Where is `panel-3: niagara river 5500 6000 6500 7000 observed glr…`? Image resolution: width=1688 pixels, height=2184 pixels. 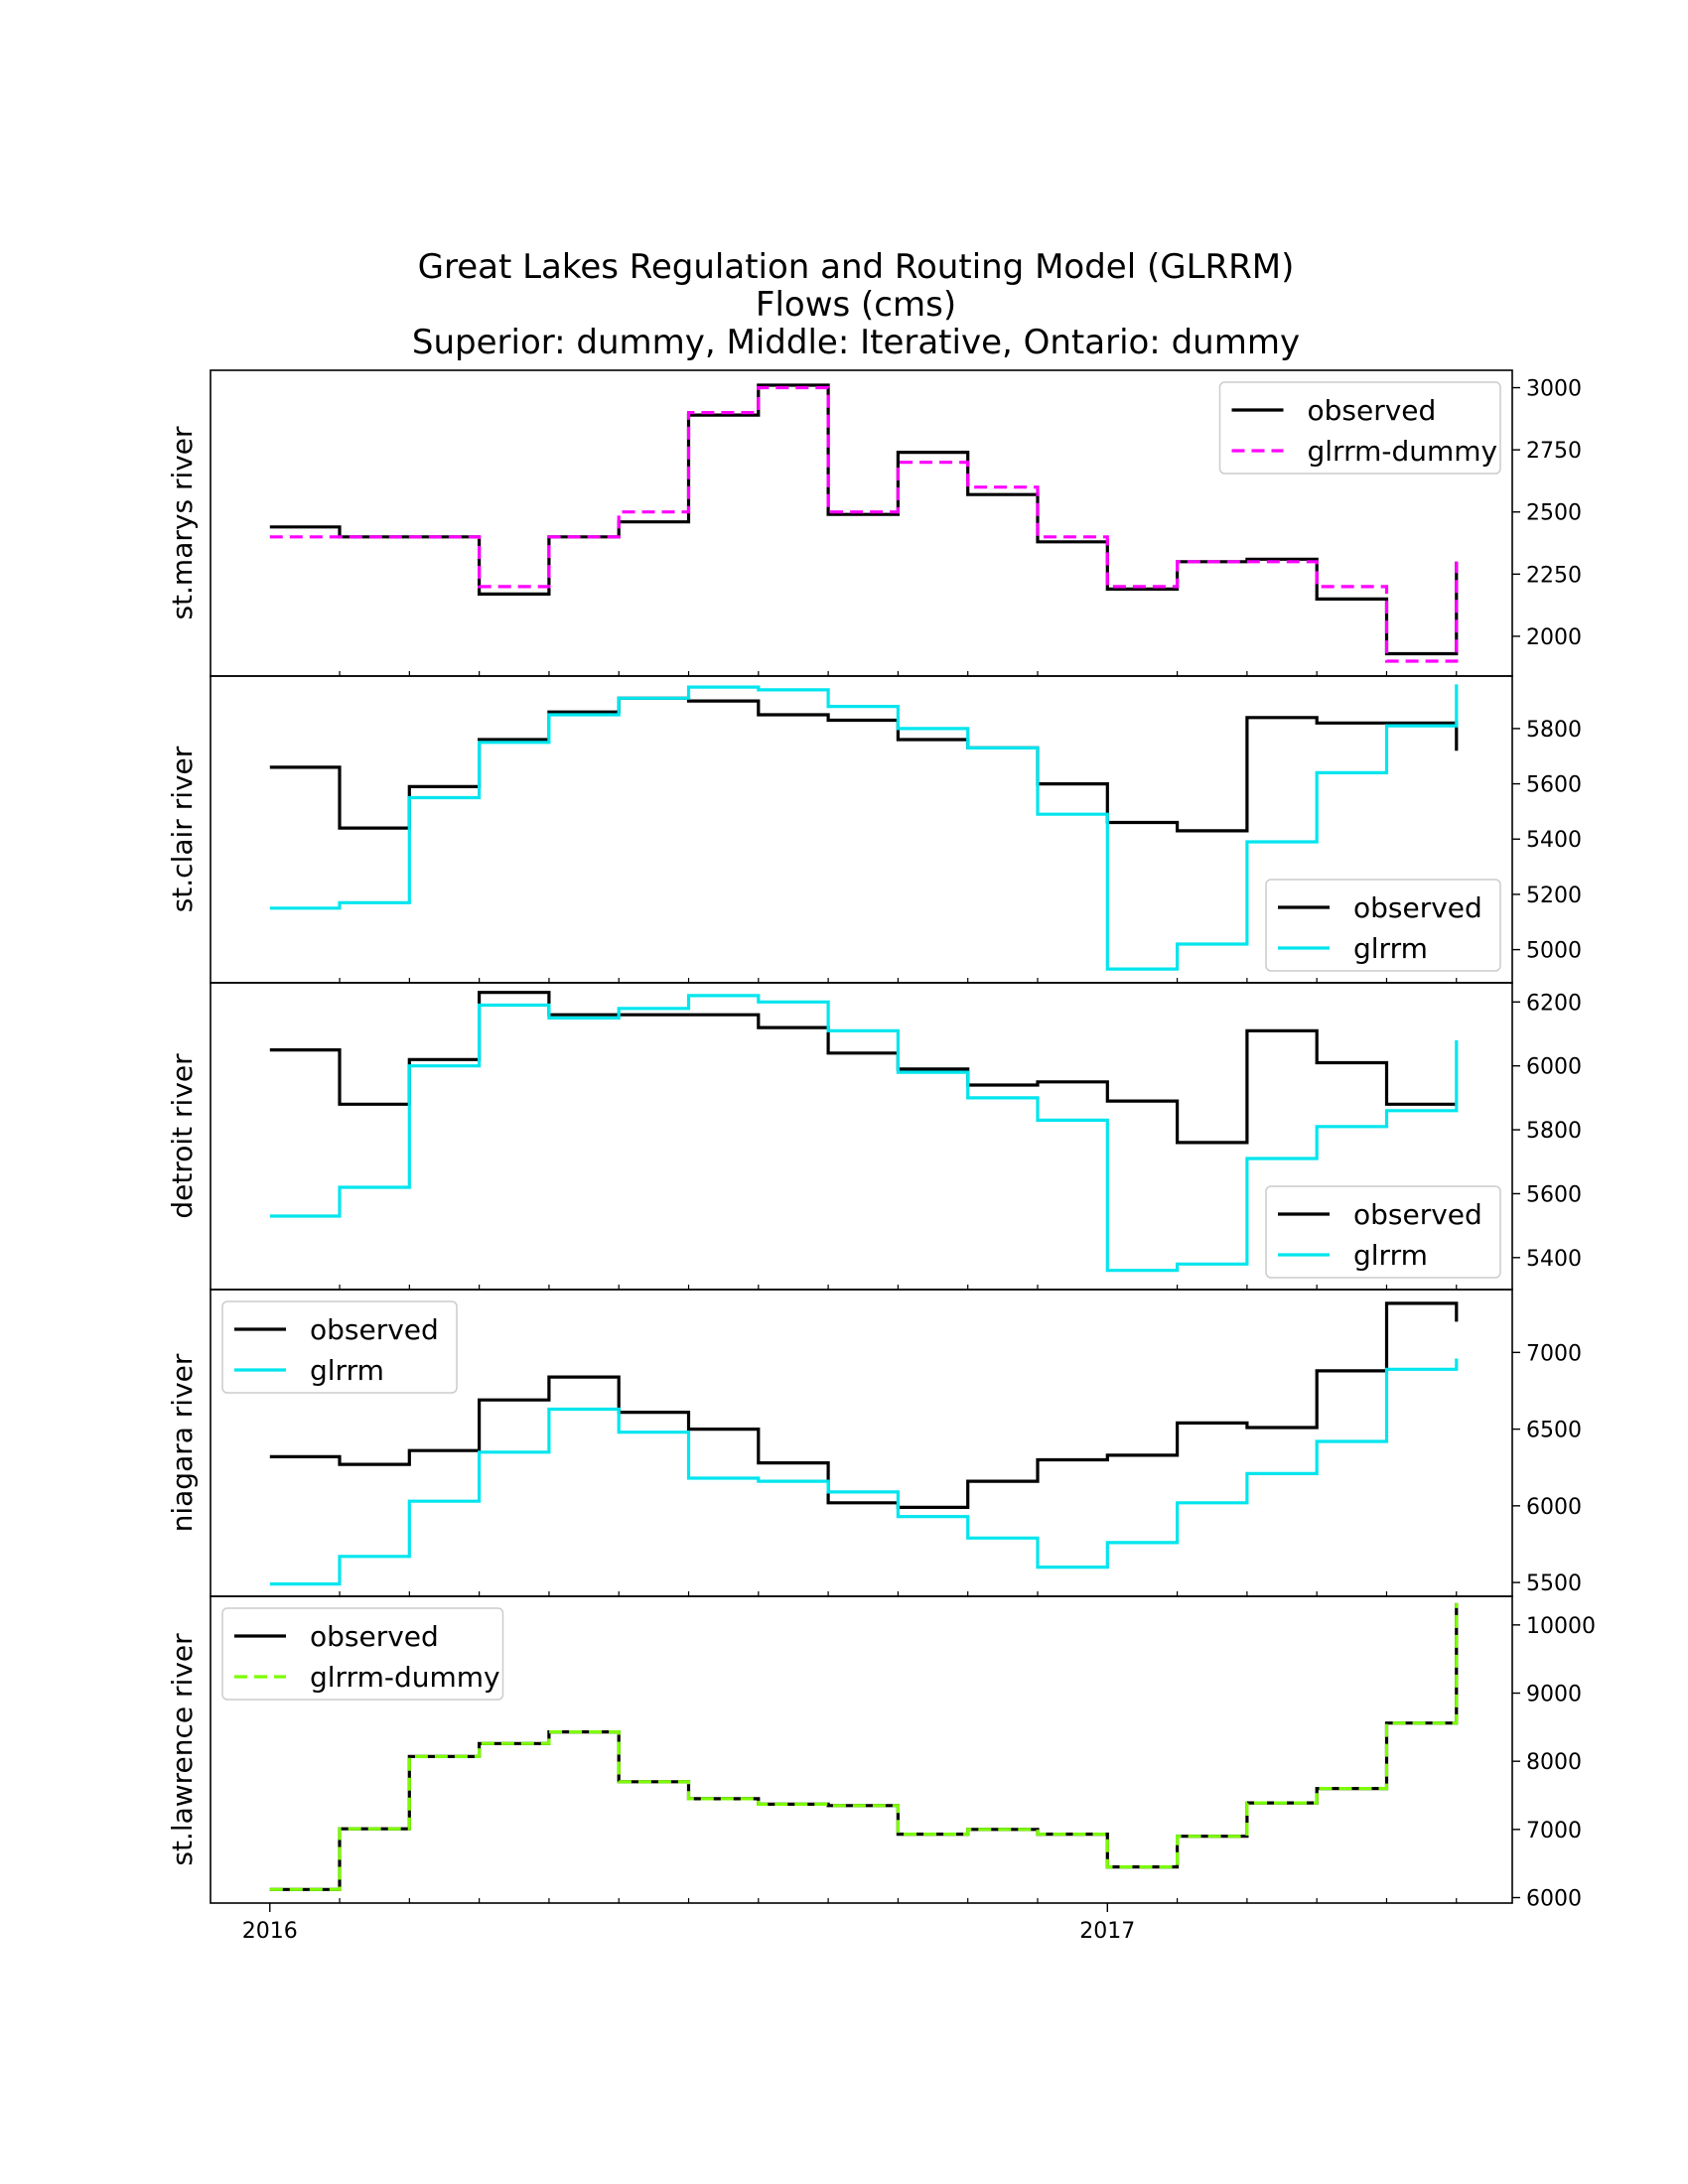
panel-3: niagara river 5500 6000 6500 7000 observed glr… is located at coordinates (874, 1443).